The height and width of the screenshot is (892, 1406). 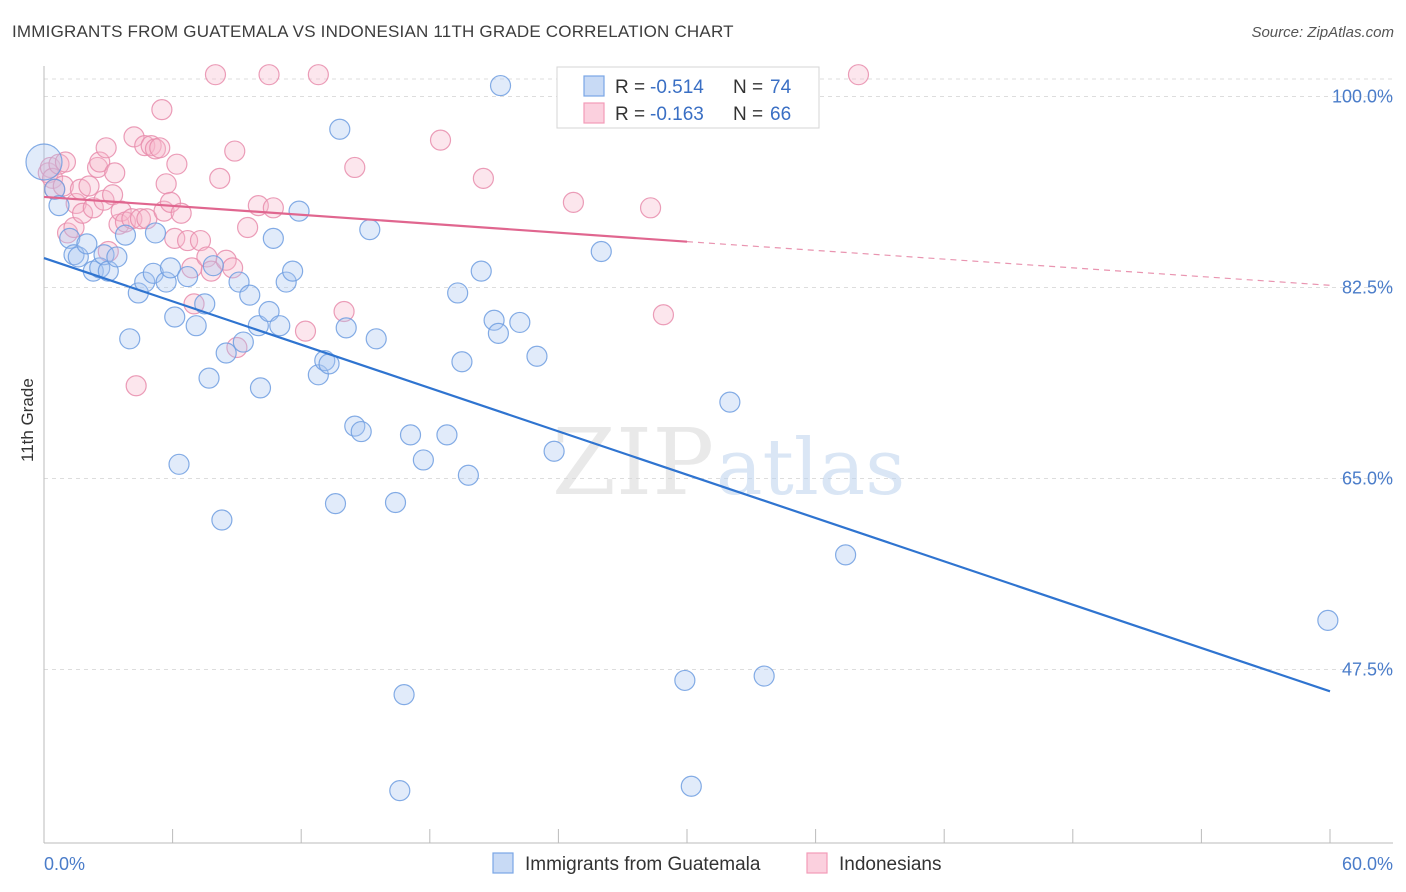 What do you see at coordinates (1367, 479) in the screenshot?
I see `y-tick-label: 65.0%` at bounding box center [1367, 479].